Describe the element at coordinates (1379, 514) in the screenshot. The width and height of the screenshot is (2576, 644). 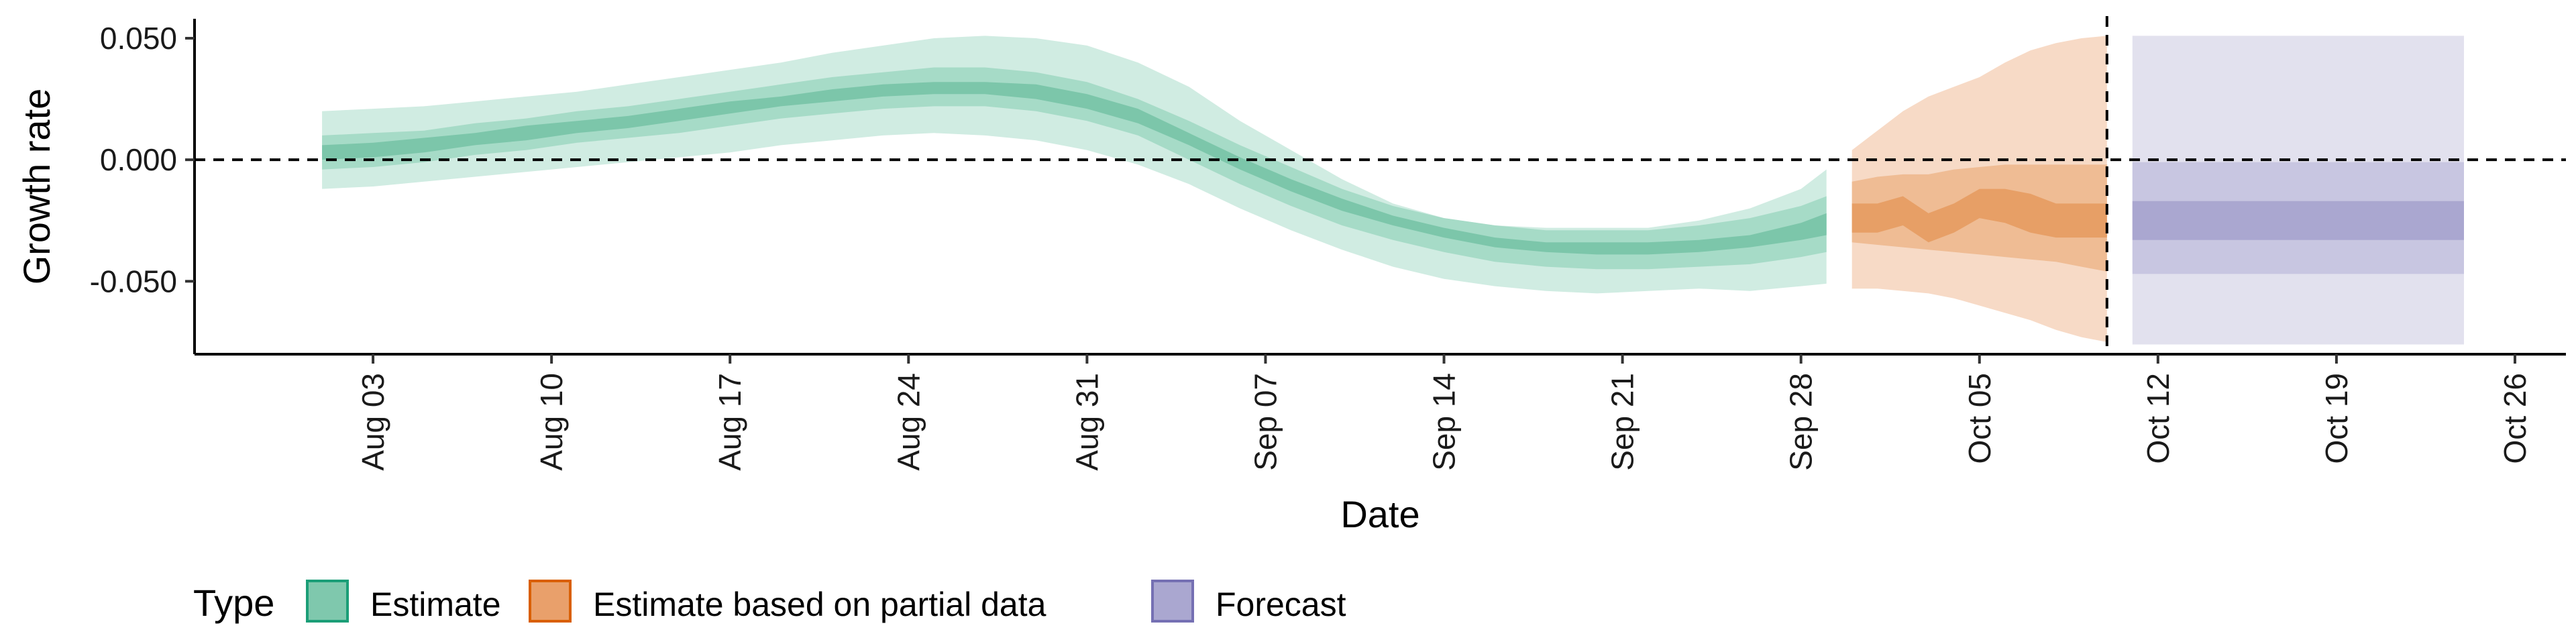
I see `x-axis-title: Date` at that location.